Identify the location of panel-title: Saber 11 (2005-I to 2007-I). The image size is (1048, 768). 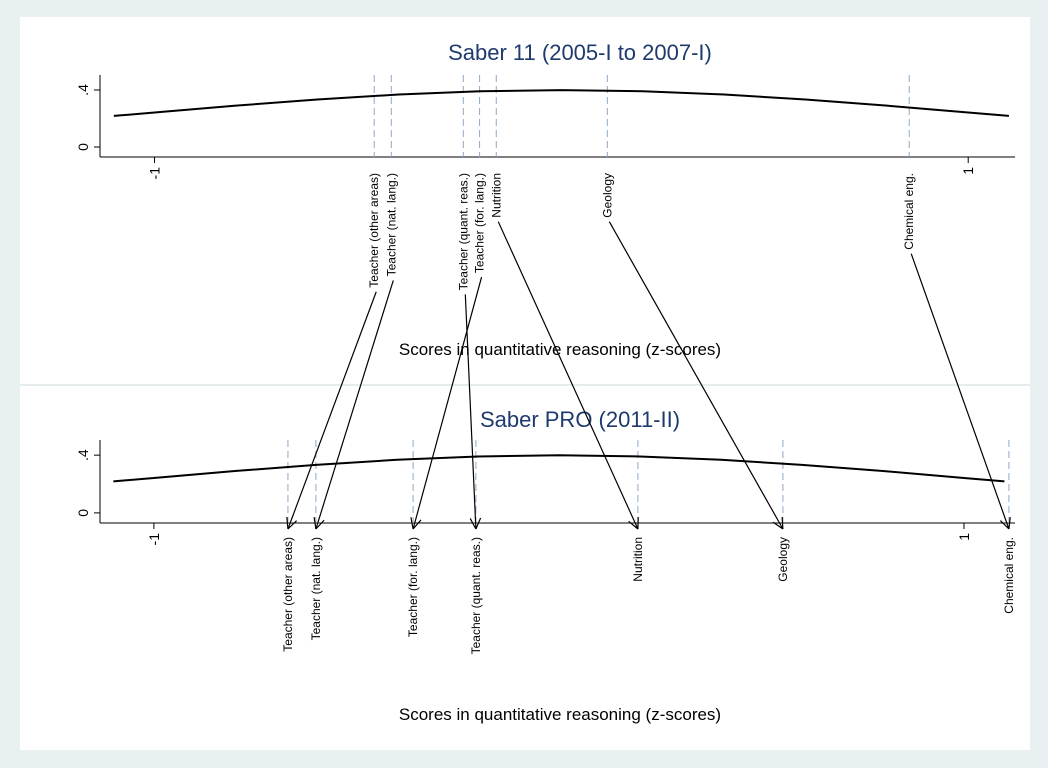
(580, 52).